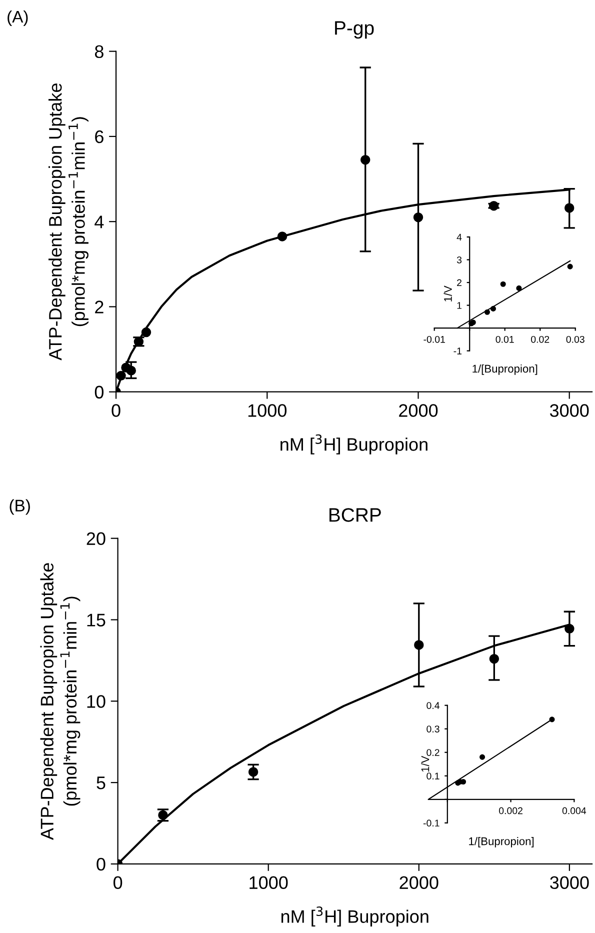  I want to click on x-tick-label: -0.01, so click(434, 339).